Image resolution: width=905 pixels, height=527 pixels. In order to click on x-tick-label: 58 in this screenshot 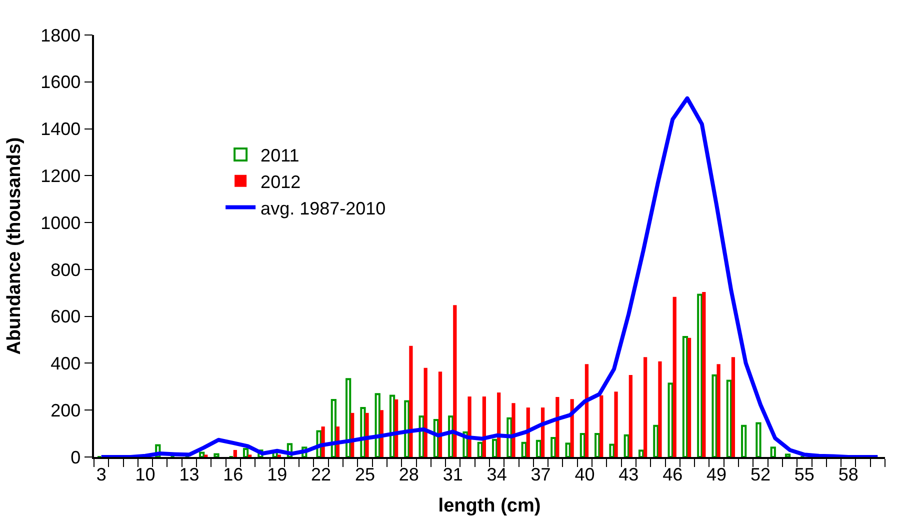, I will do `click(848, 474)`.